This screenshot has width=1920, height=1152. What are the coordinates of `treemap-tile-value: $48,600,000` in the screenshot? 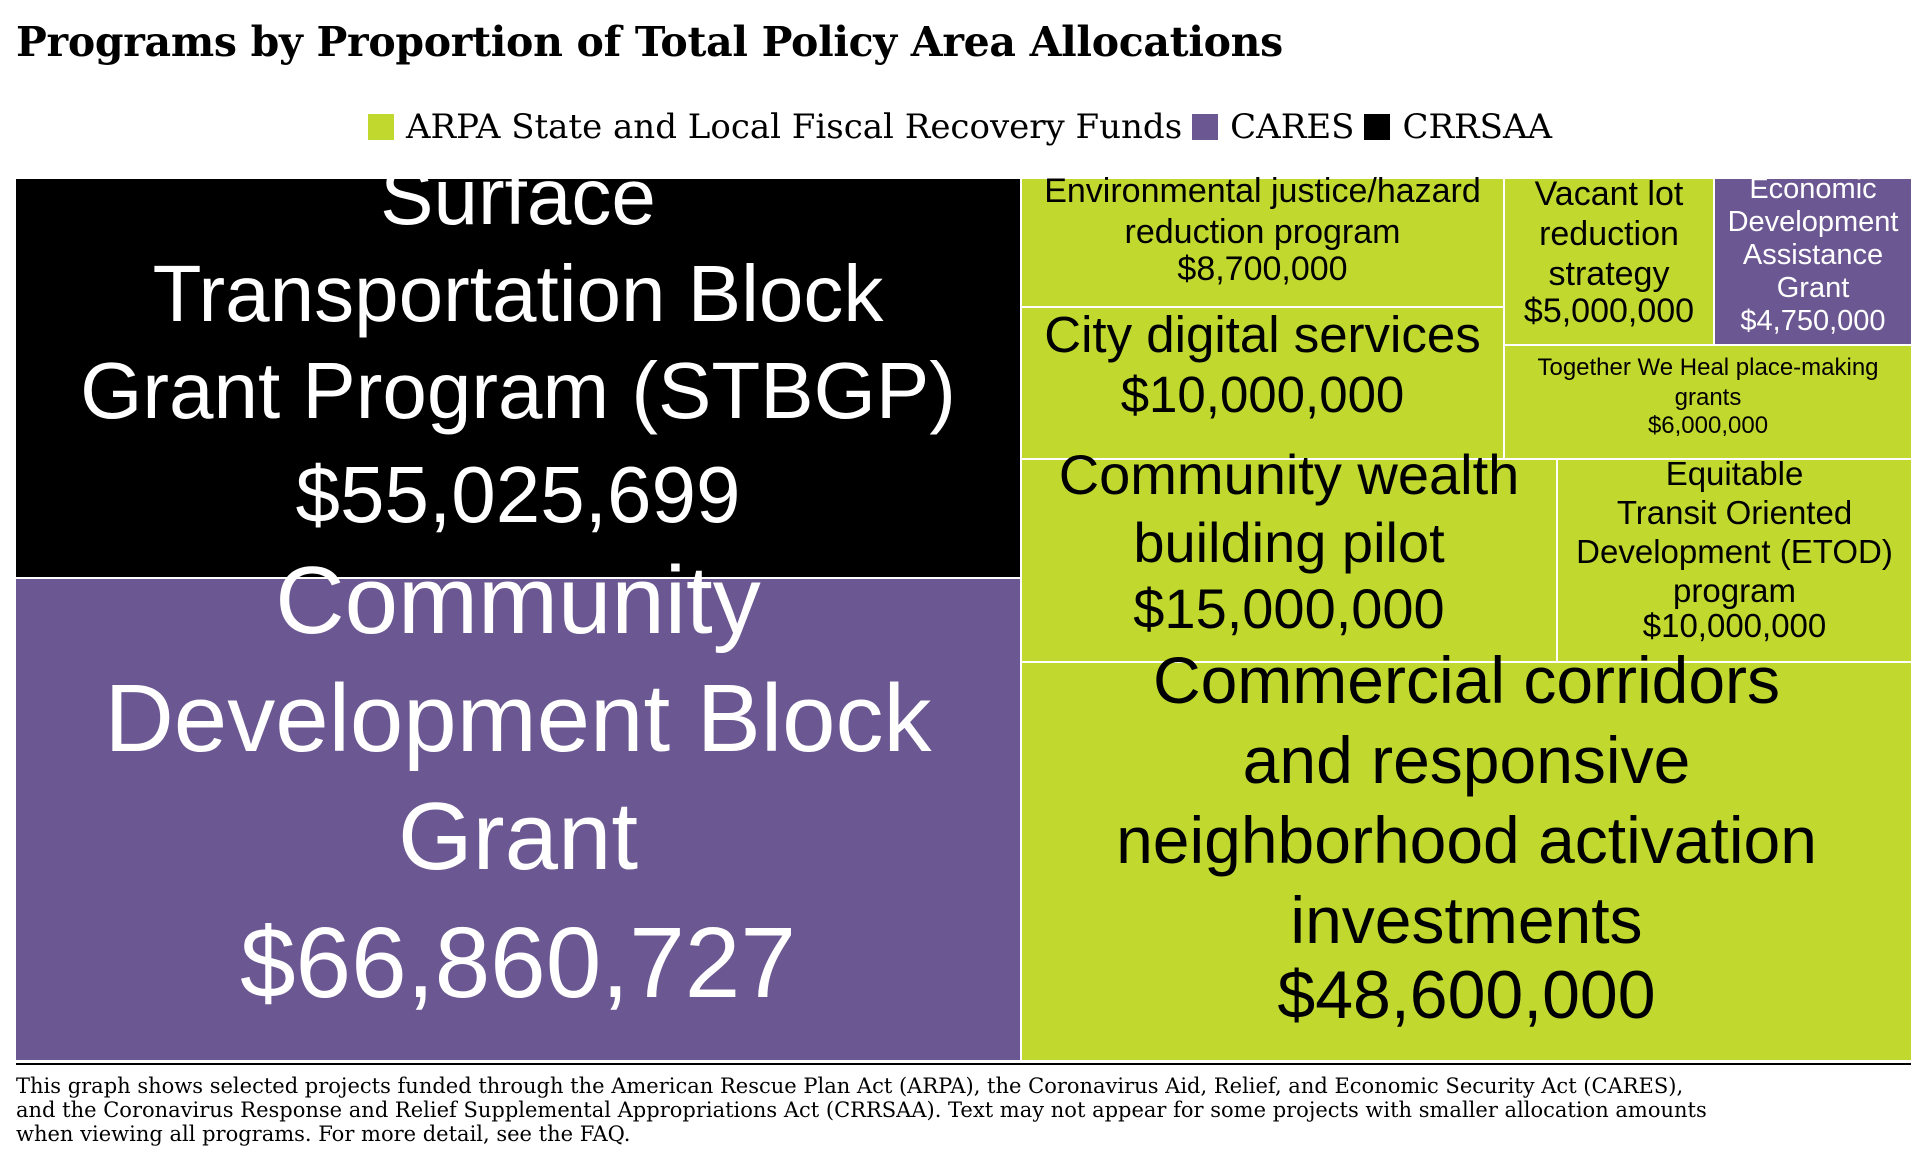 It's located at (1466, 995).